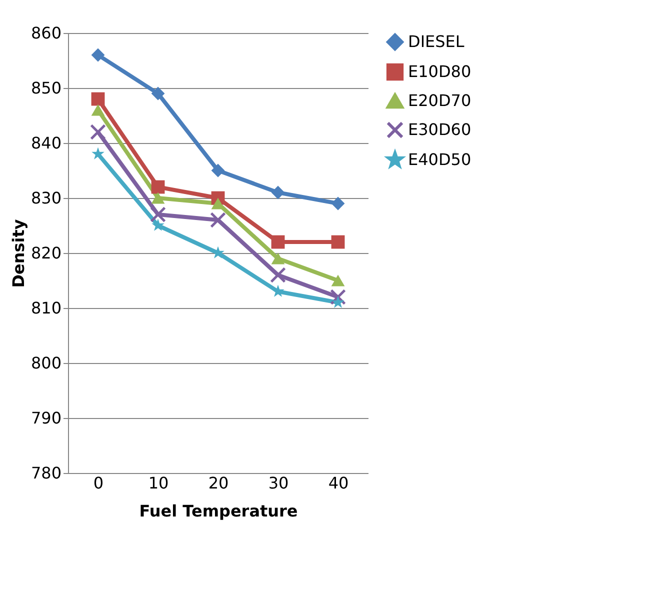  I want to click on x-tick-label: 10, so click(158, 483).